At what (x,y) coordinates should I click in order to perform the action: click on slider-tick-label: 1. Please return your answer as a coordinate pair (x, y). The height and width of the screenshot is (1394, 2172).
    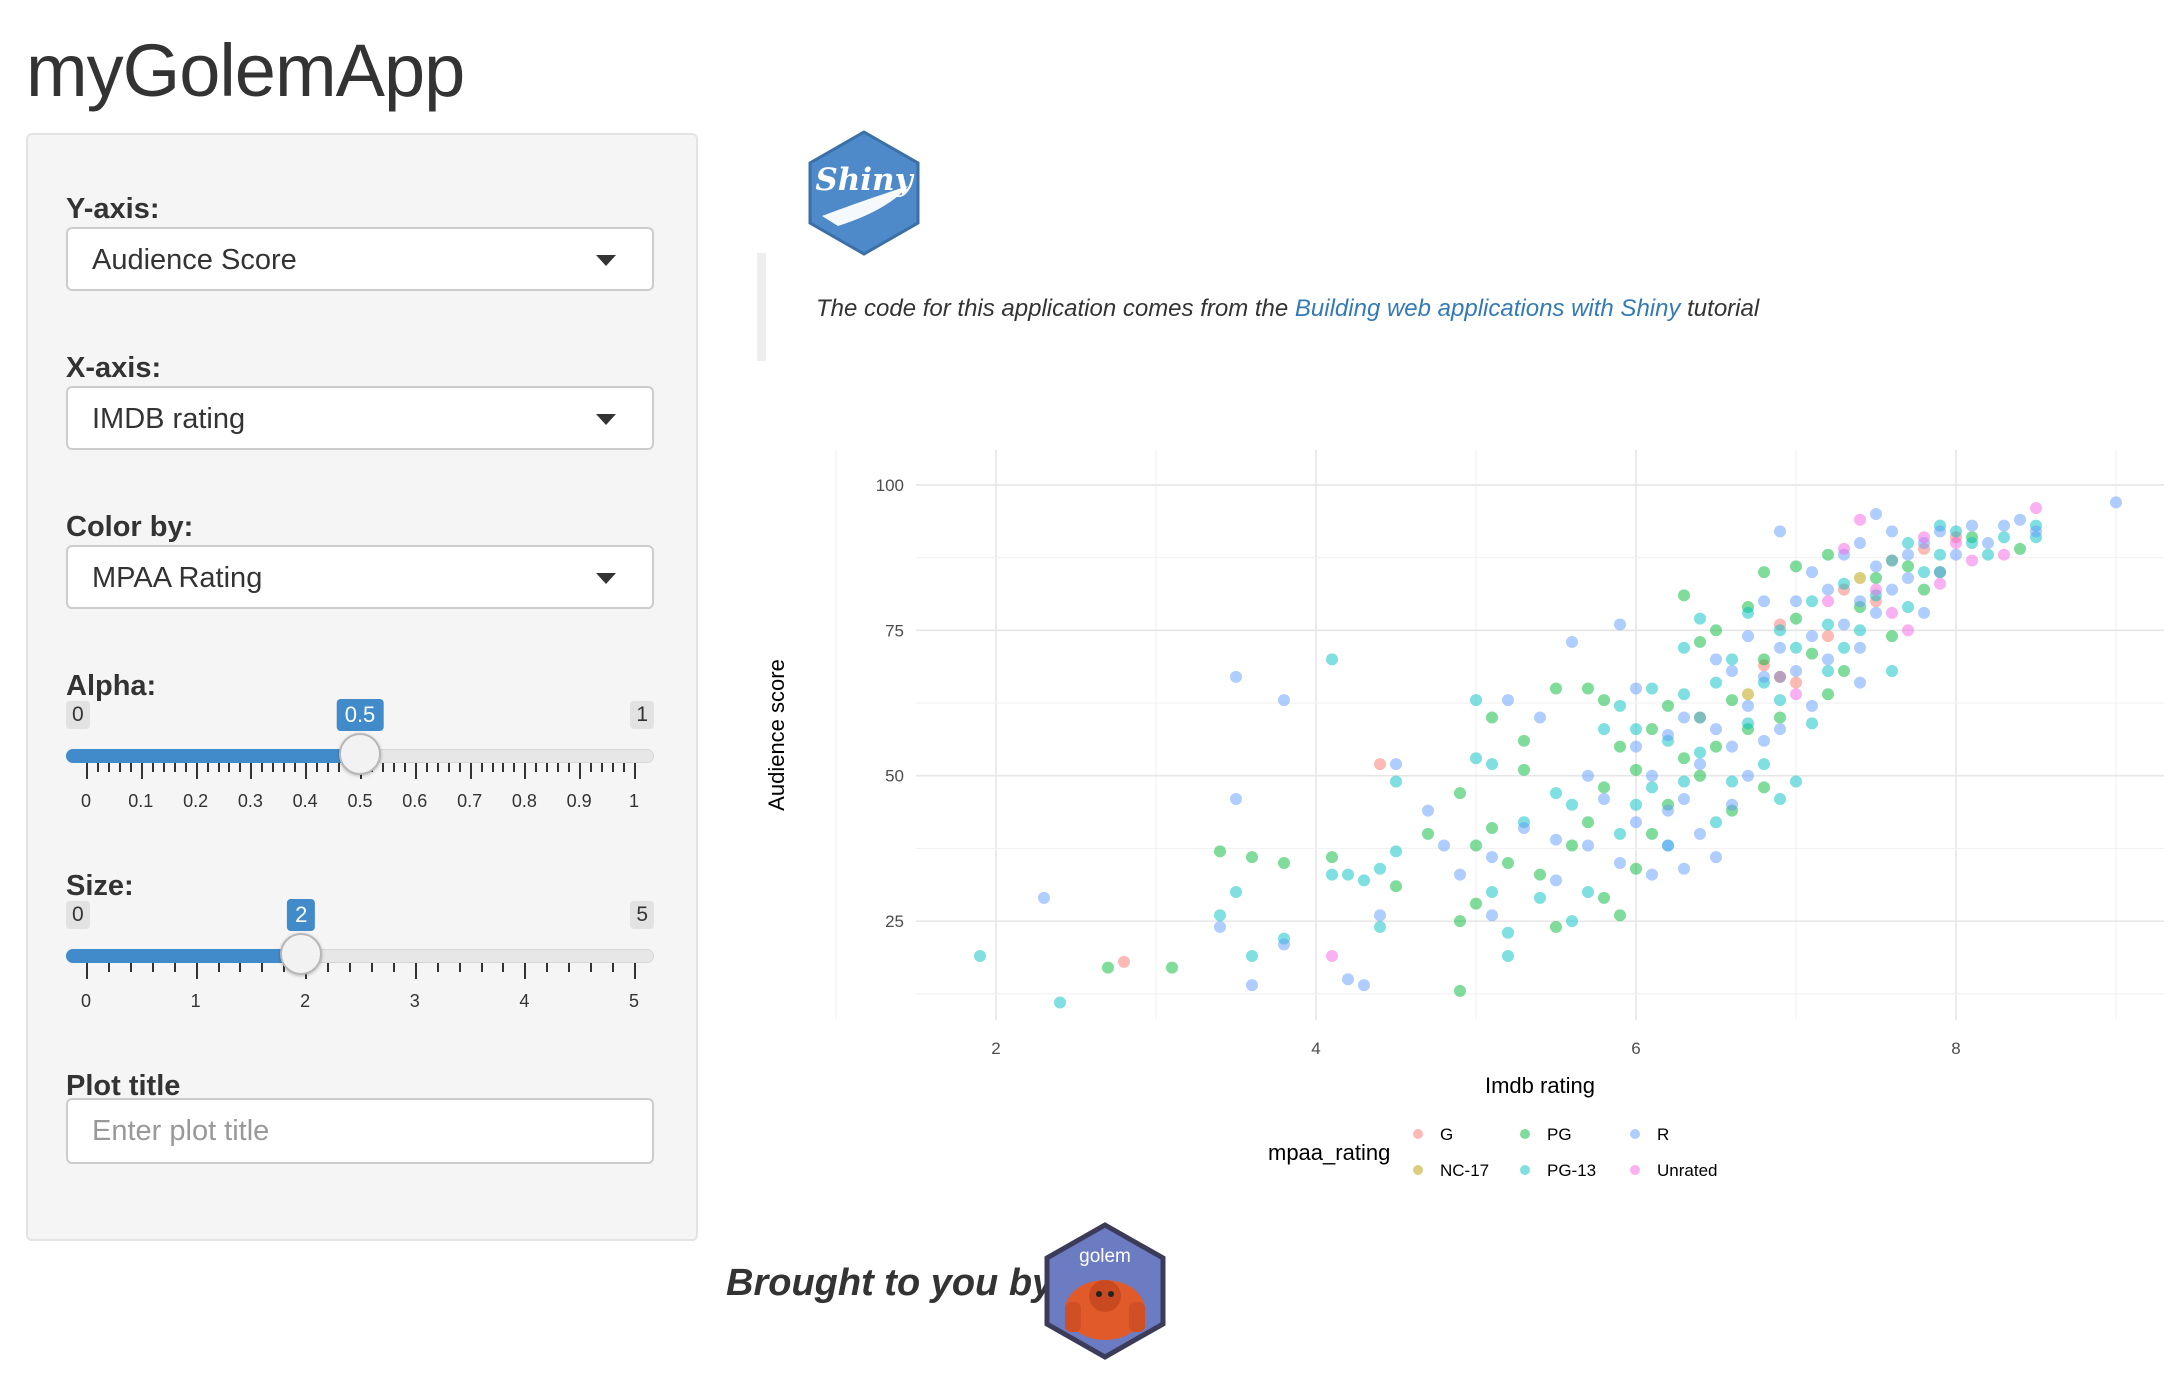
    Looking at the image, I should click on (634, 801).